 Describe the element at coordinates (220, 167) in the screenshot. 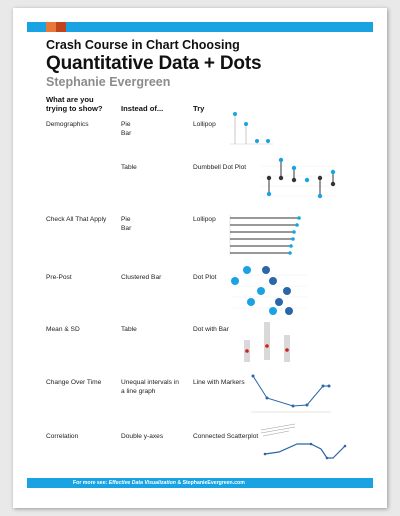

I see `row-try: Dumbbell Dot Plot` at that location.